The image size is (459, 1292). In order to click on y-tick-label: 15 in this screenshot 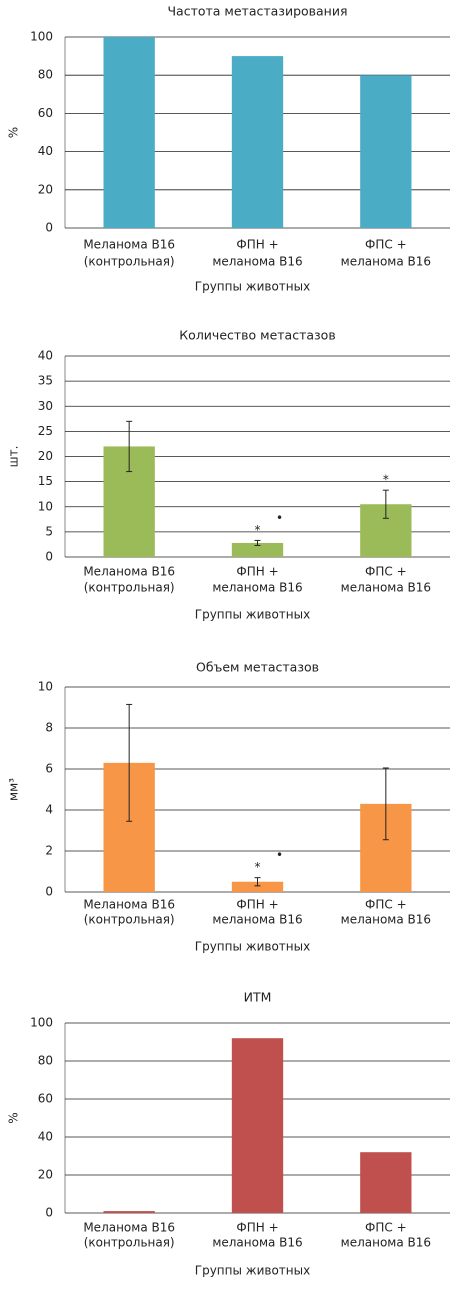, I will do `click(45, 481)`.